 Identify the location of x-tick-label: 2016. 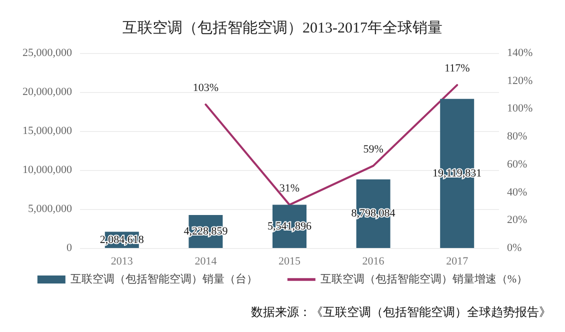
(373, 262).